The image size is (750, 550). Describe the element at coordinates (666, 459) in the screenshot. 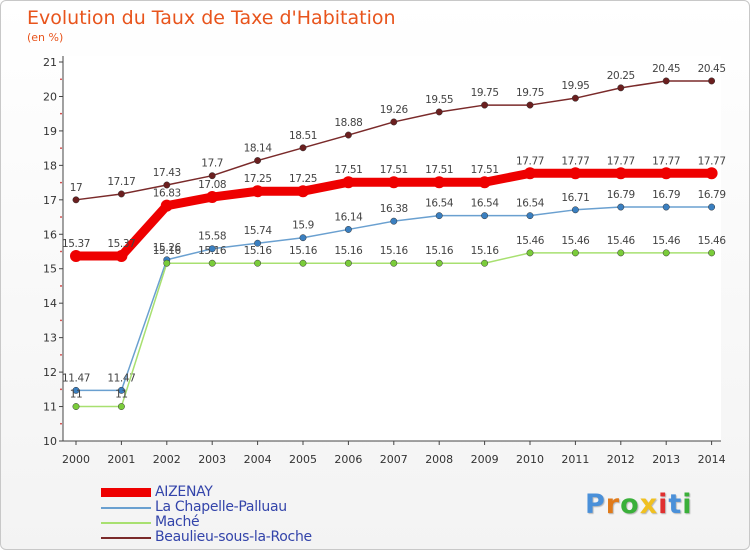

I see `x-tick-label: 2013` at that location.